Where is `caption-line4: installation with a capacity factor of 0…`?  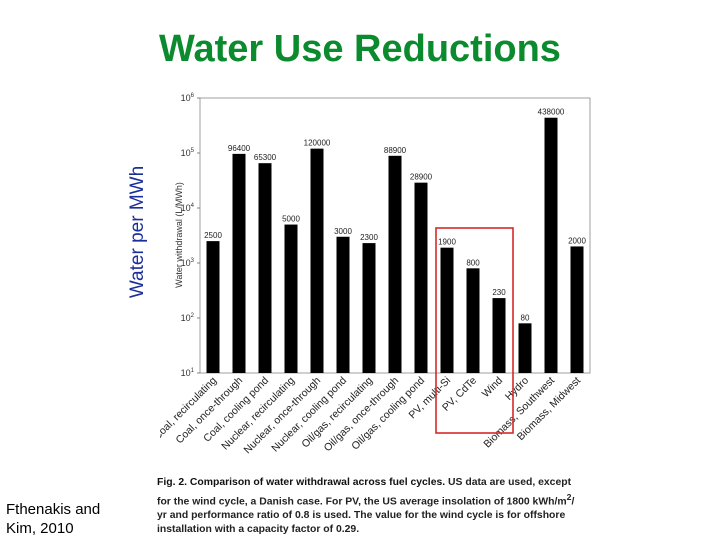
caption-line4: installation with a capacity factor of 0… is located at coordinates (258, 530).